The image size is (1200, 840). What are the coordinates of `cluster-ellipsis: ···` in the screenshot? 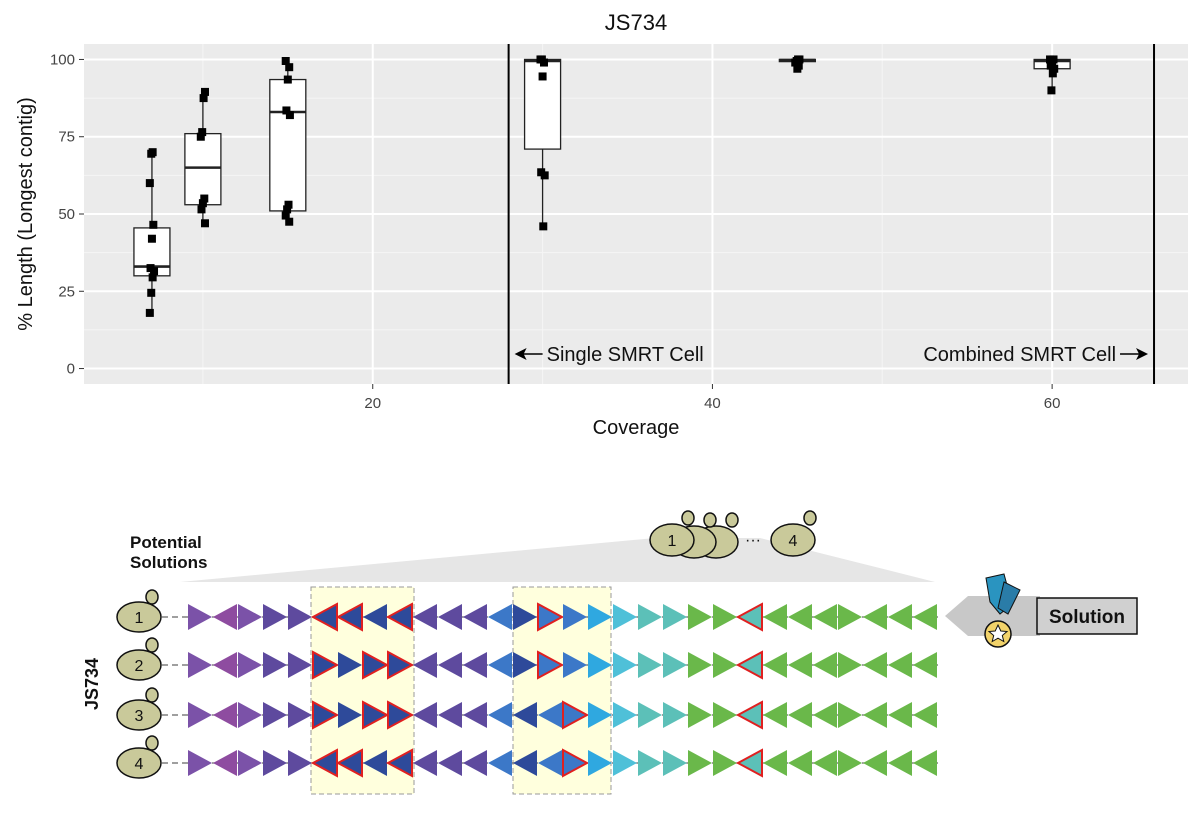 It's located at (753, 540).